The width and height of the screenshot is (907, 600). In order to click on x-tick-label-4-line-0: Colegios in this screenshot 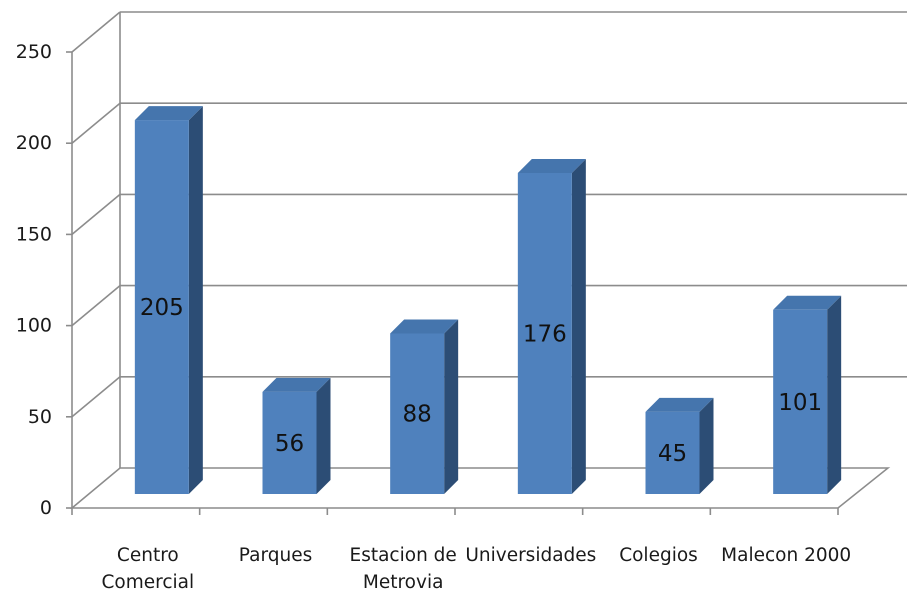, I will do `click(658, 555)`.